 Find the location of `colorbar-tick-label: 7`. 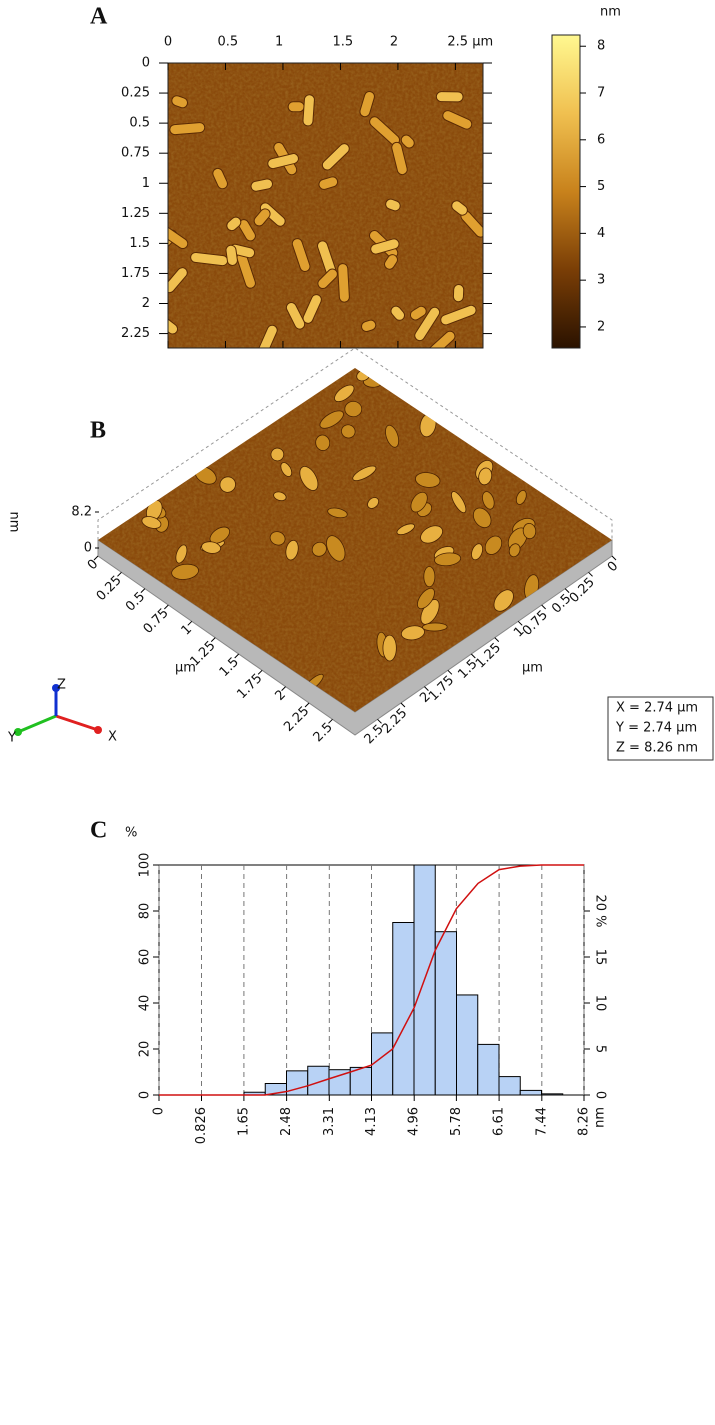

colorbar-tick-label: 7 is located at coordinates (601, 93).